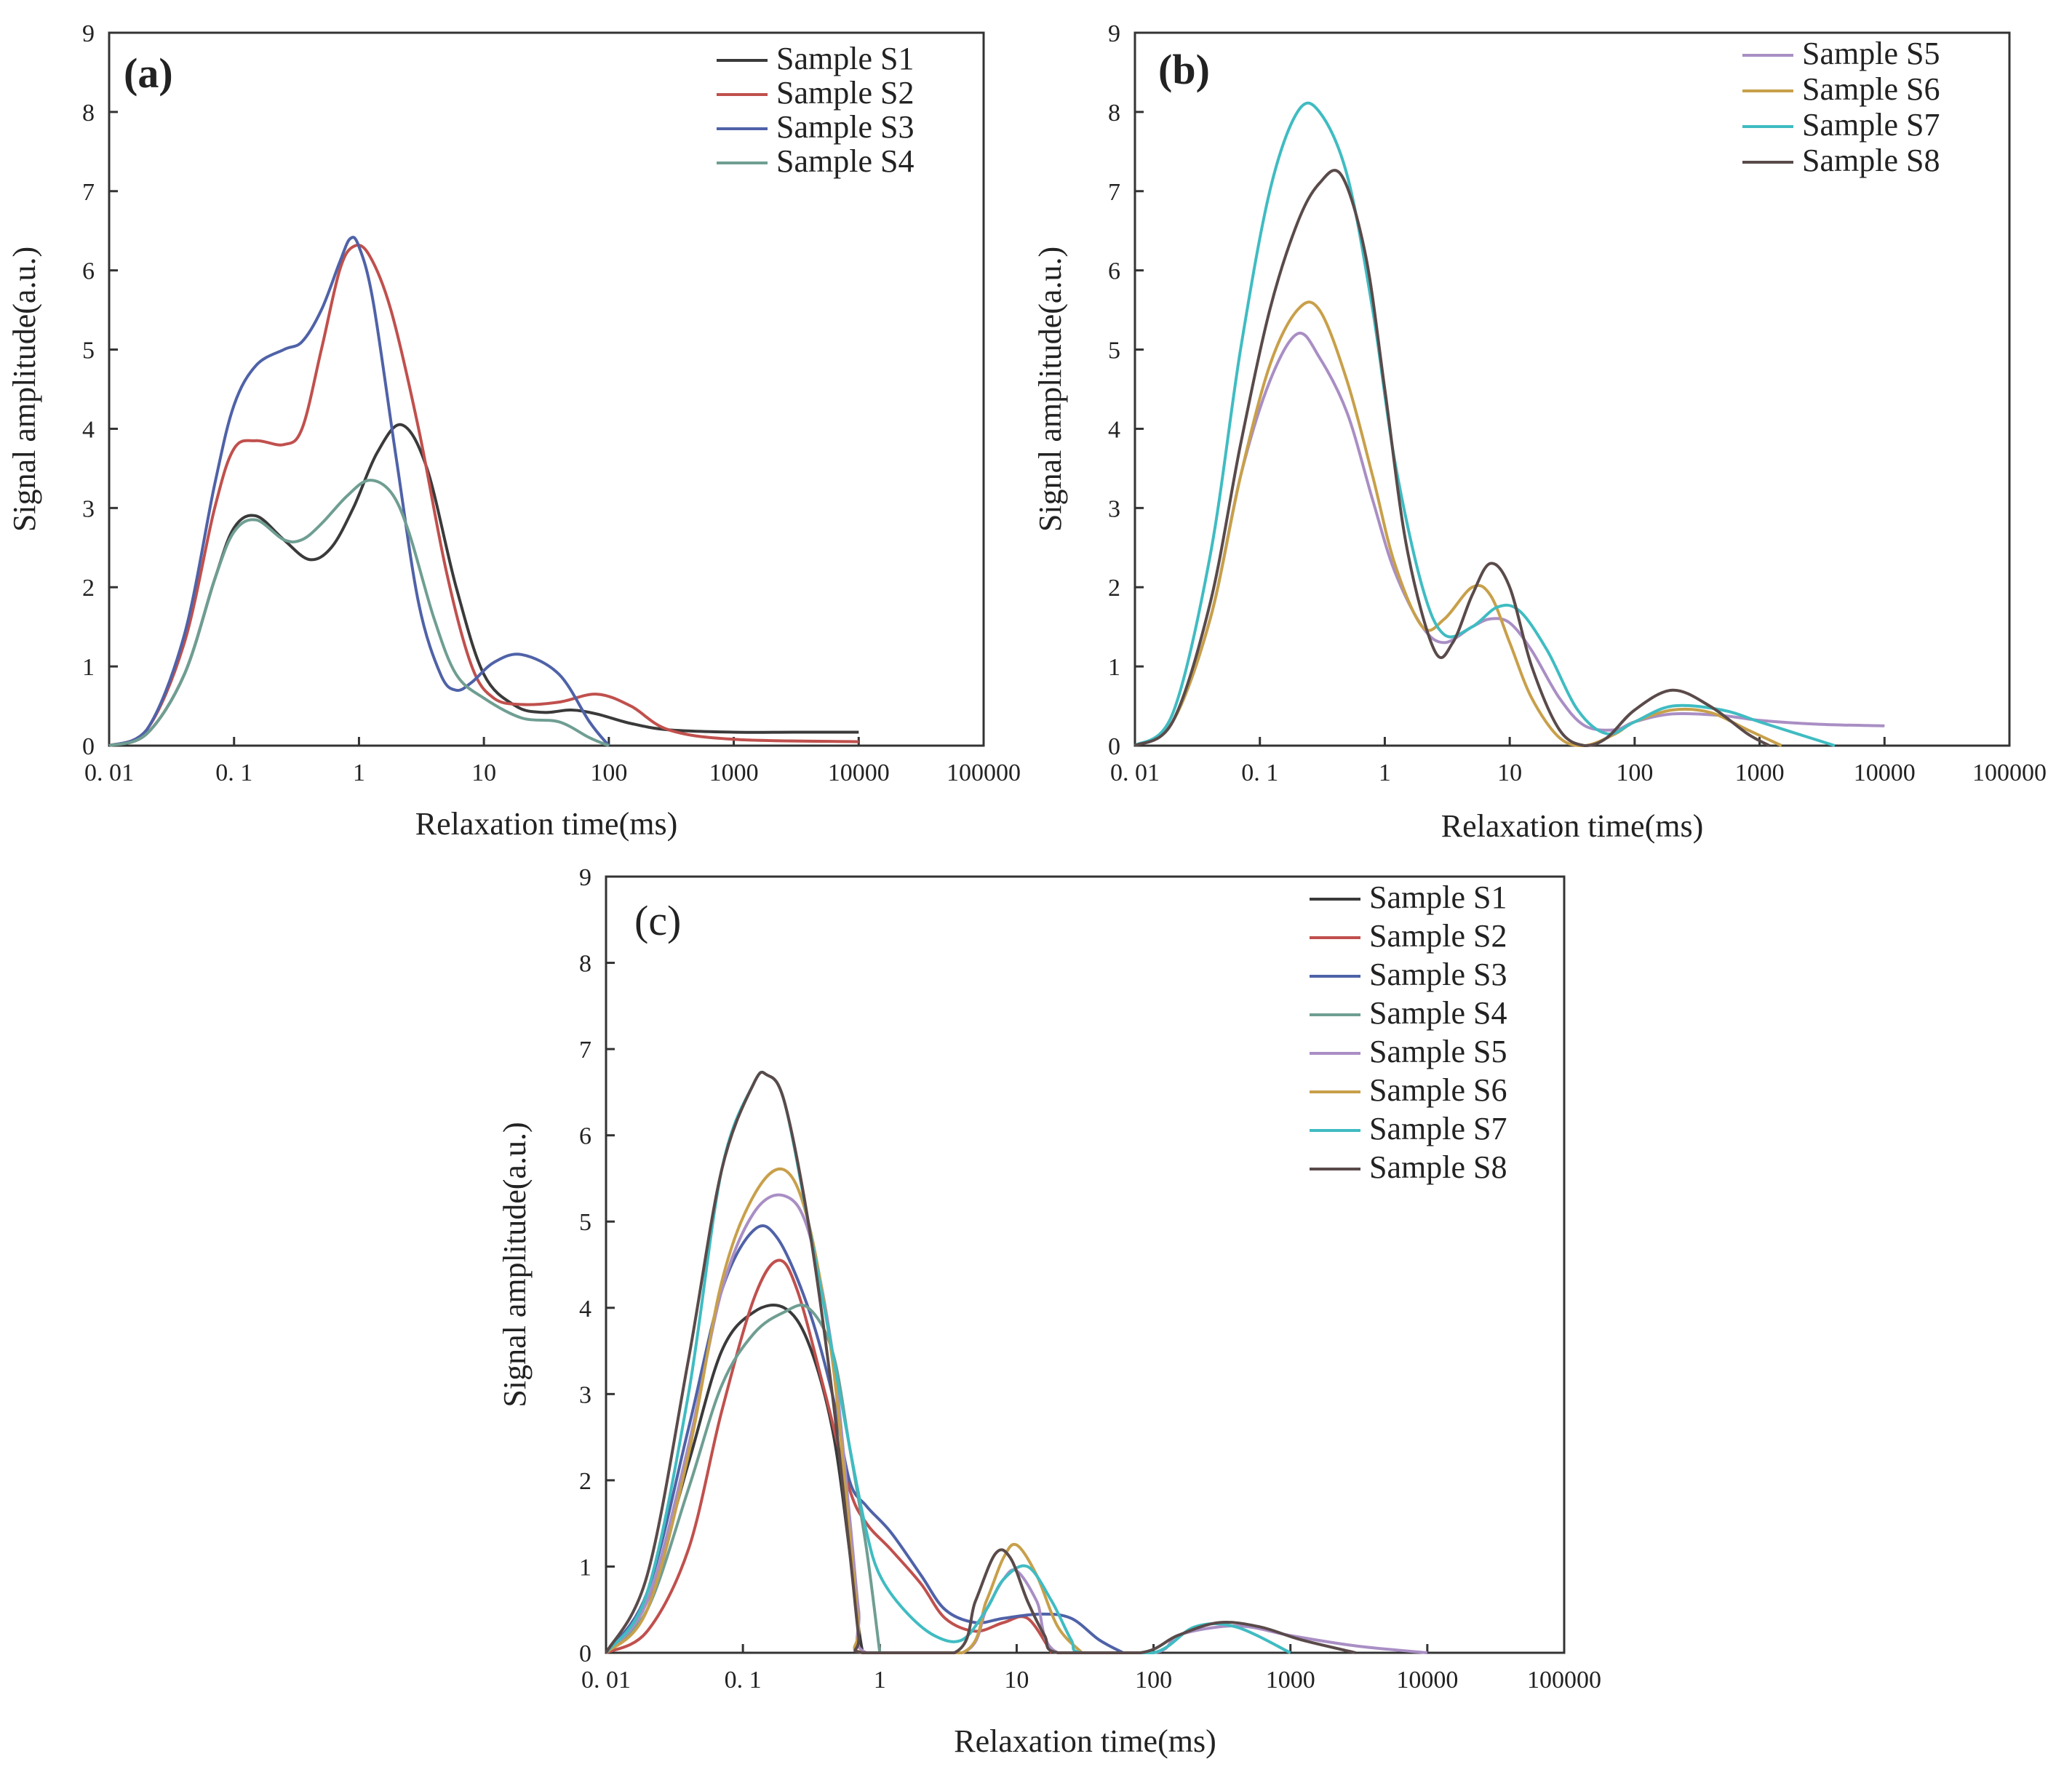 This screenshot has height=1791, width=2072. I want to click on series-line-s4, so click(359, 613).